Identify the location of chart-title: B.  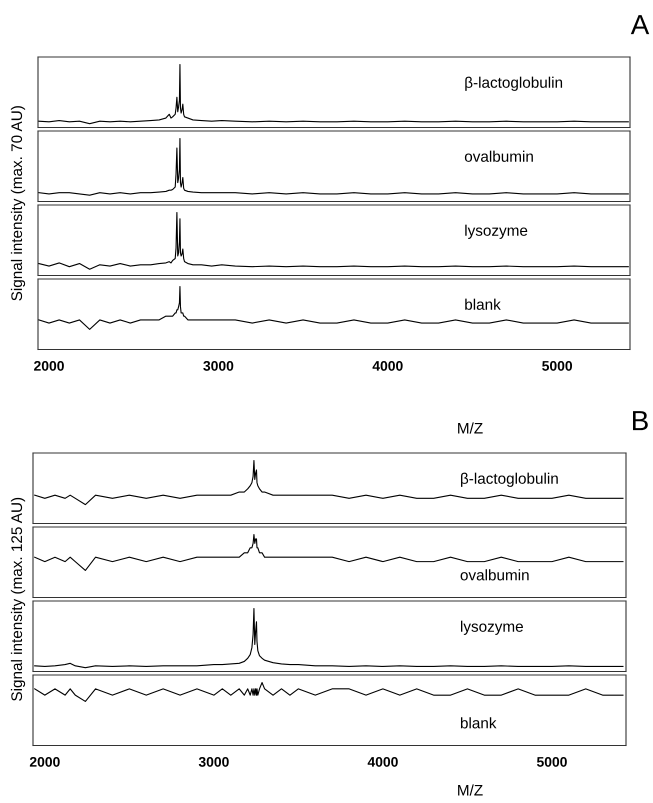
(640, 420).